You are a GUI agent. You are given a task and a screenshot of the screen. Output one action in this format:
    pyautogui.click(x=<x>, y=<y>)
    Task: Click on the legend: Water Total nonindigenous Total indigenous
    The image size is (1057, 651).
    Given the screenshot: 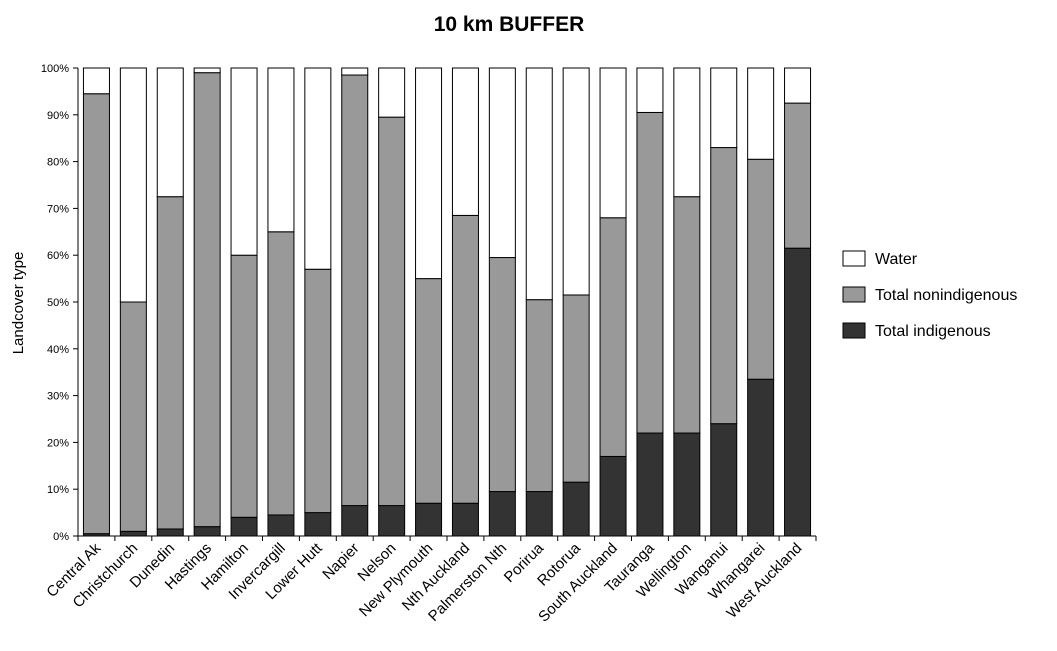 What is the action you would take?
    pyautogui.click(x=929, y=295)
    